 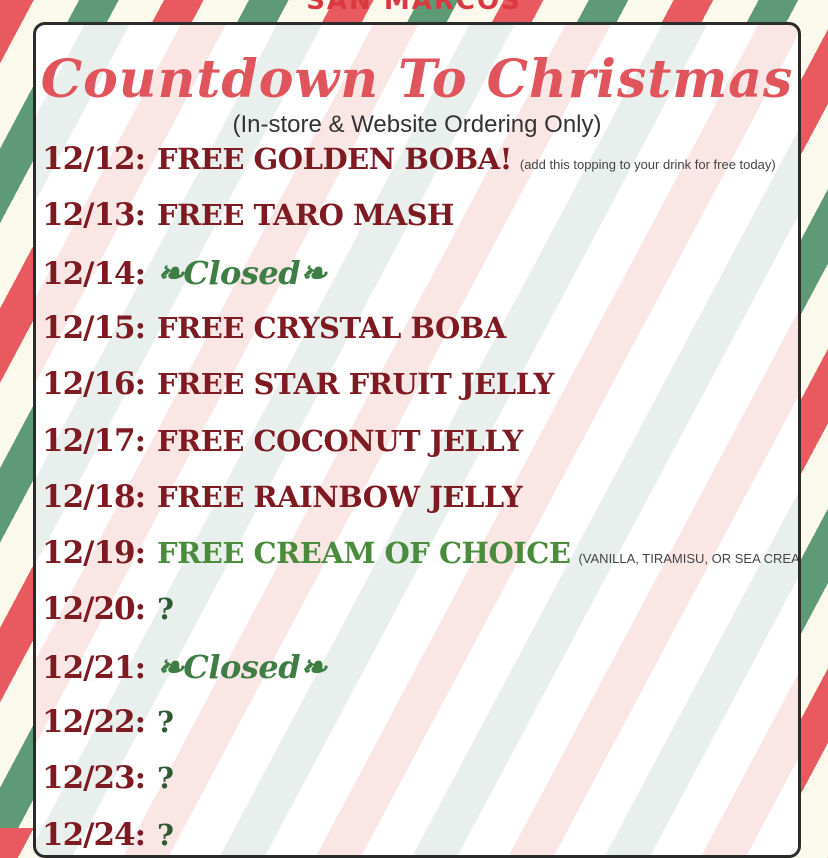 What do you see at coordinates (417, 79) in the screenshot?
I see `poster-title: Countdown To Christmas` at bounding box center [417, 79].